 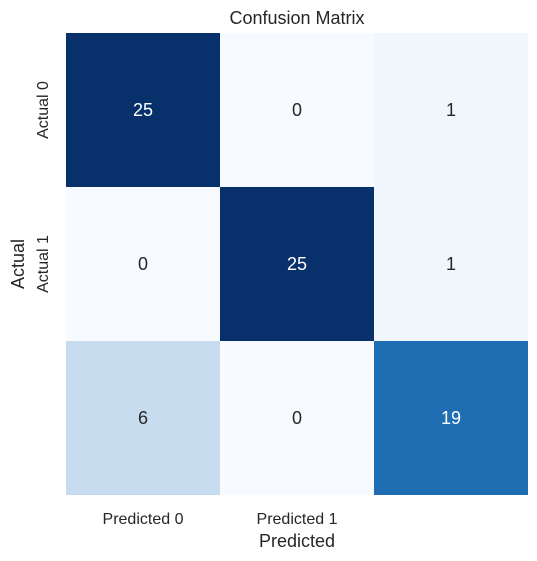 I want to click on heatmap-cell-r2-c0, so click(x=143, y=418).